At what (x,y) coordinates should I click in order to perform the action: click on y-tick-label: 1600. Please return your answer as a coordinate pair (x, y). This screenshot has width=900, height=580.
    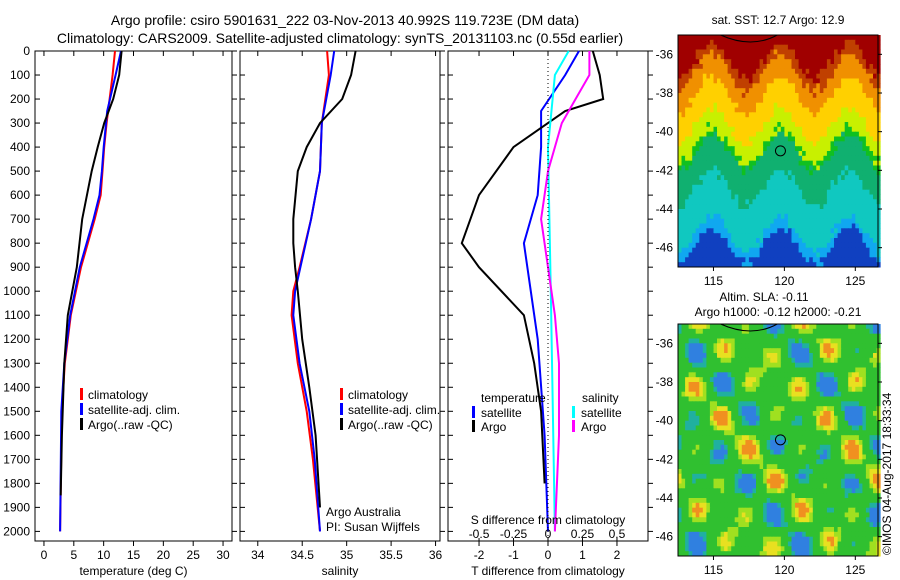
    Looking at the image, I should click on (16, 435).